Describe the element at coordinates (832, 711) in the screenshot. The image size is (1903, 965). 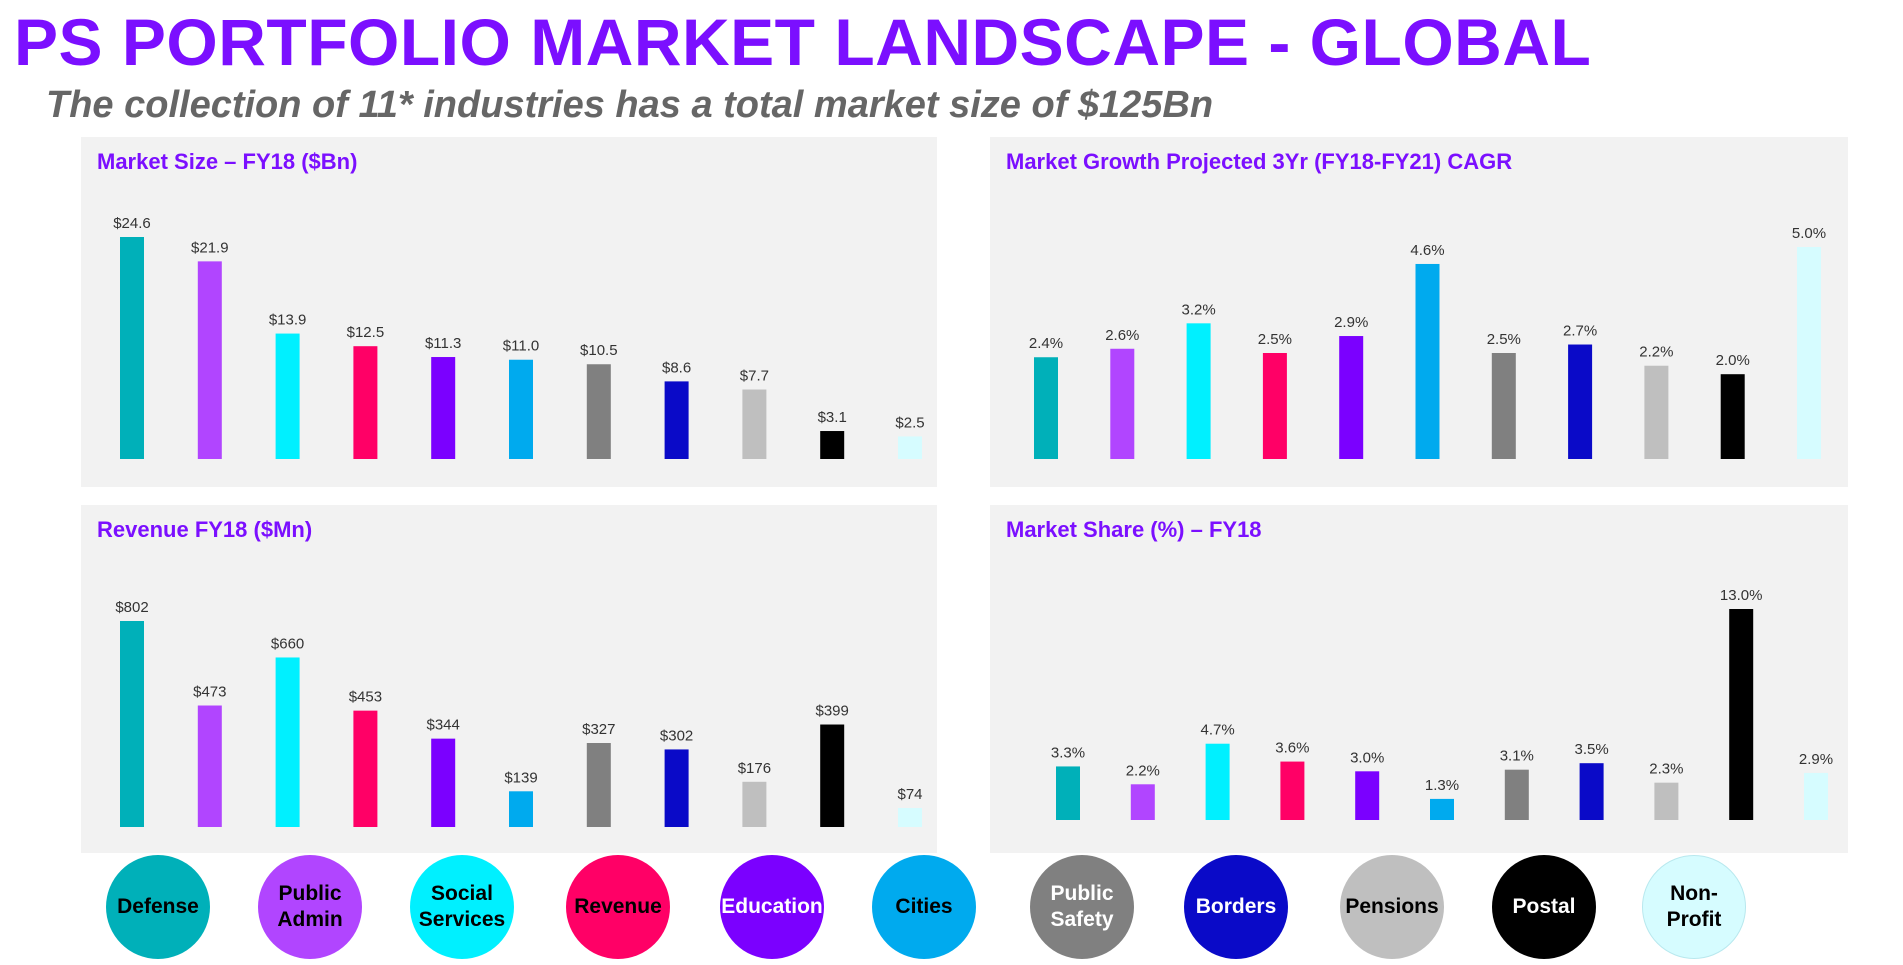
I see `data-label-postal: $399` at that location.